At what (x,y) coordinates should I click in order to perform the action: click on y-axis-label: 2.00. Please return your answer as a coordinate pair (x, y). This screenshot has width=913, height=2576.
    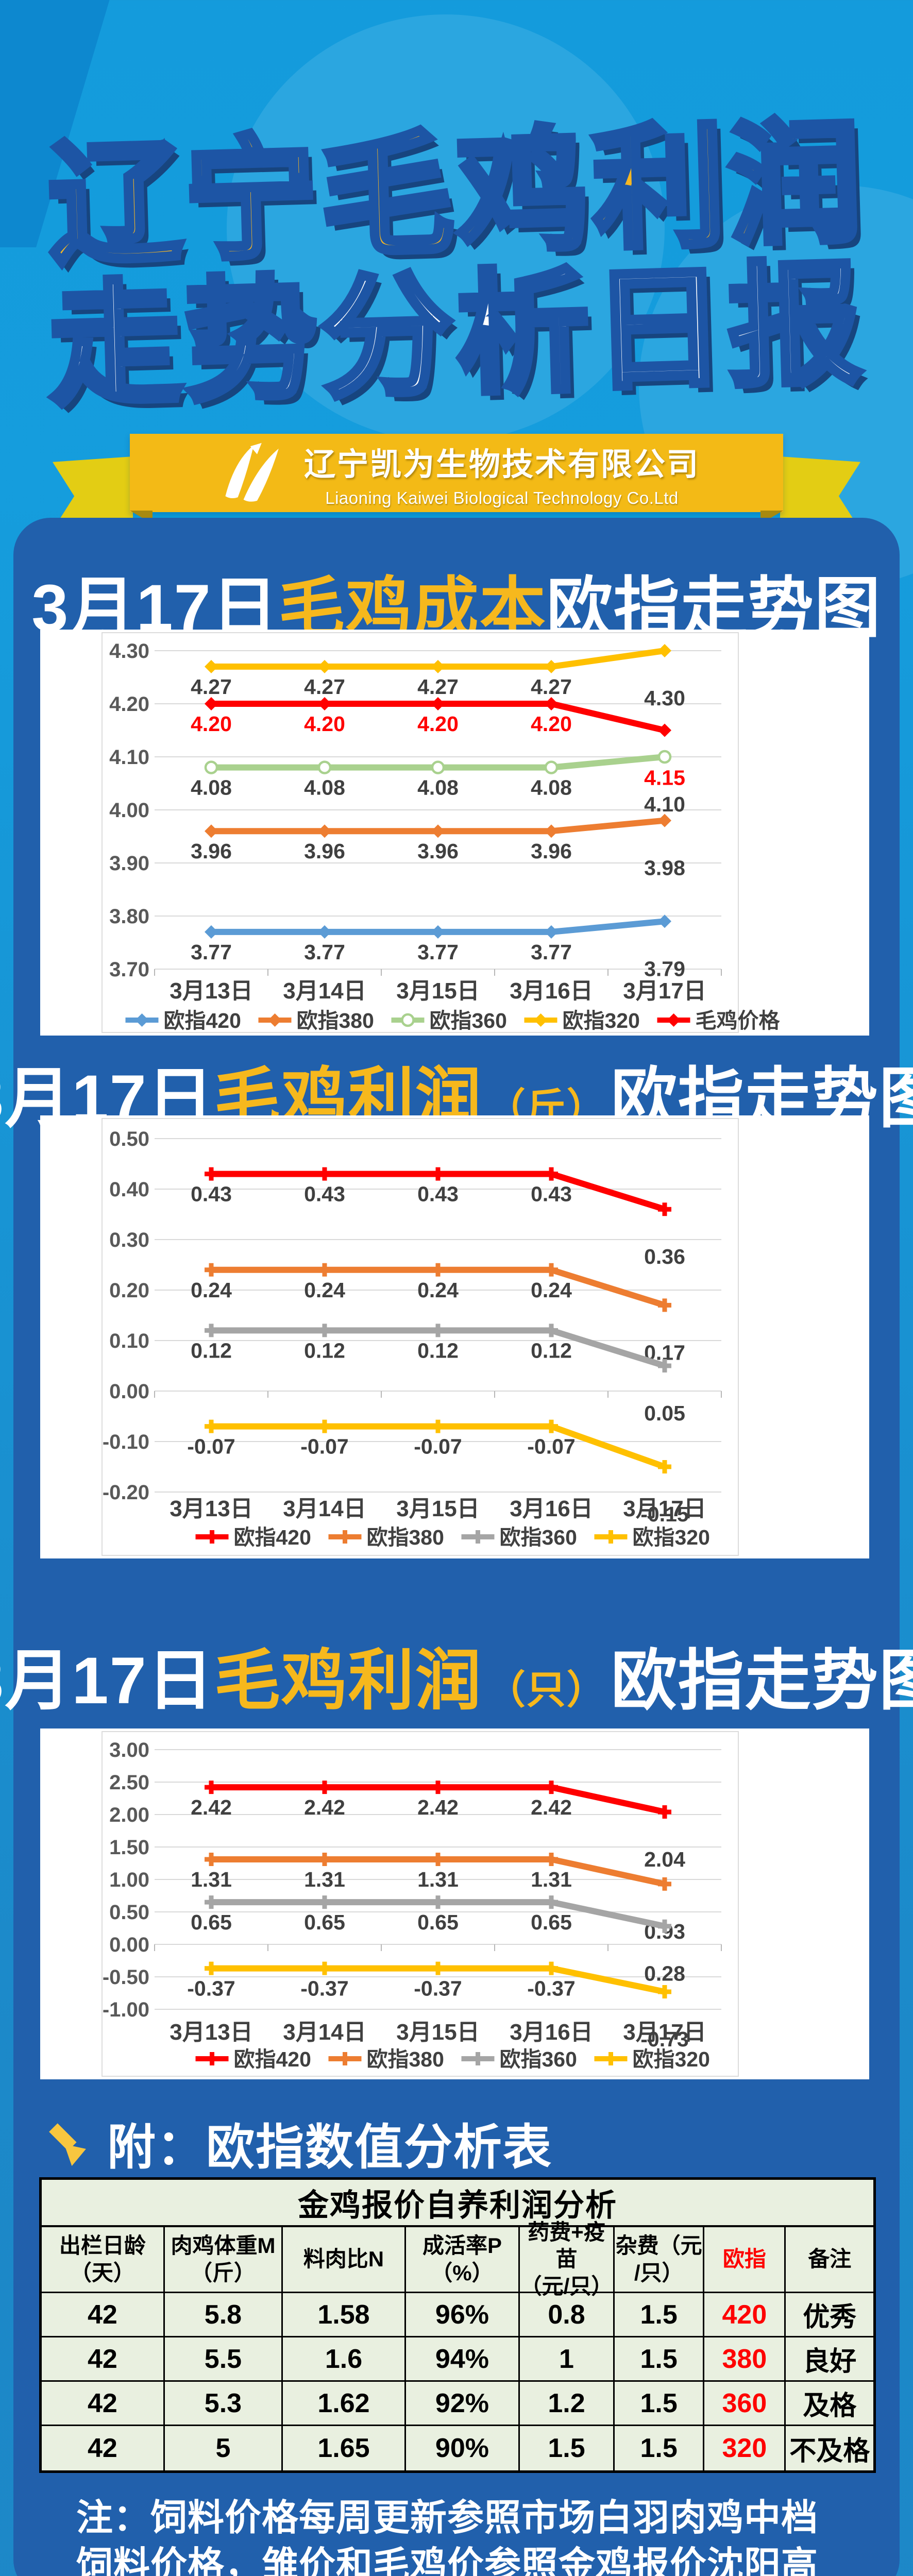
    Looking at the image, I should click on (129, 1815).